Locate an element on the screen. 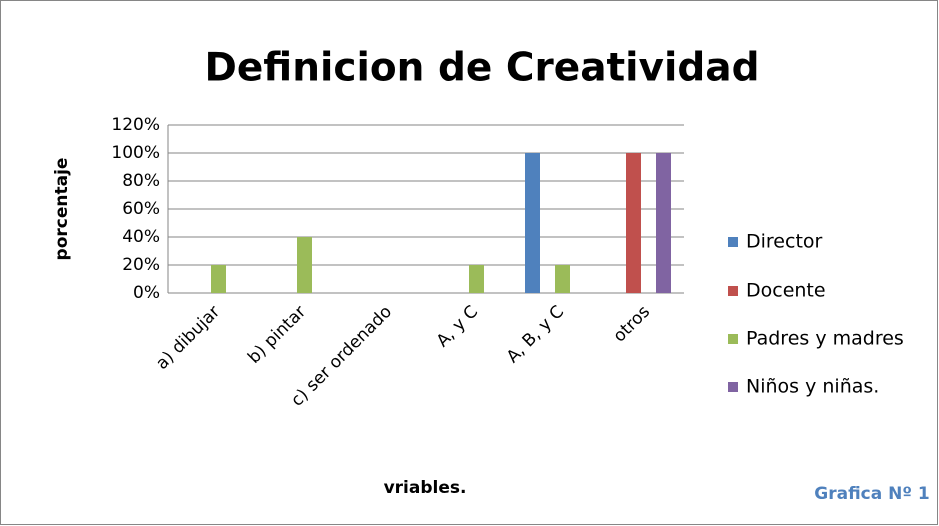 This screenshot has height=526, width=939. y-tick-label: 120% is located at coordinates (135, 125).